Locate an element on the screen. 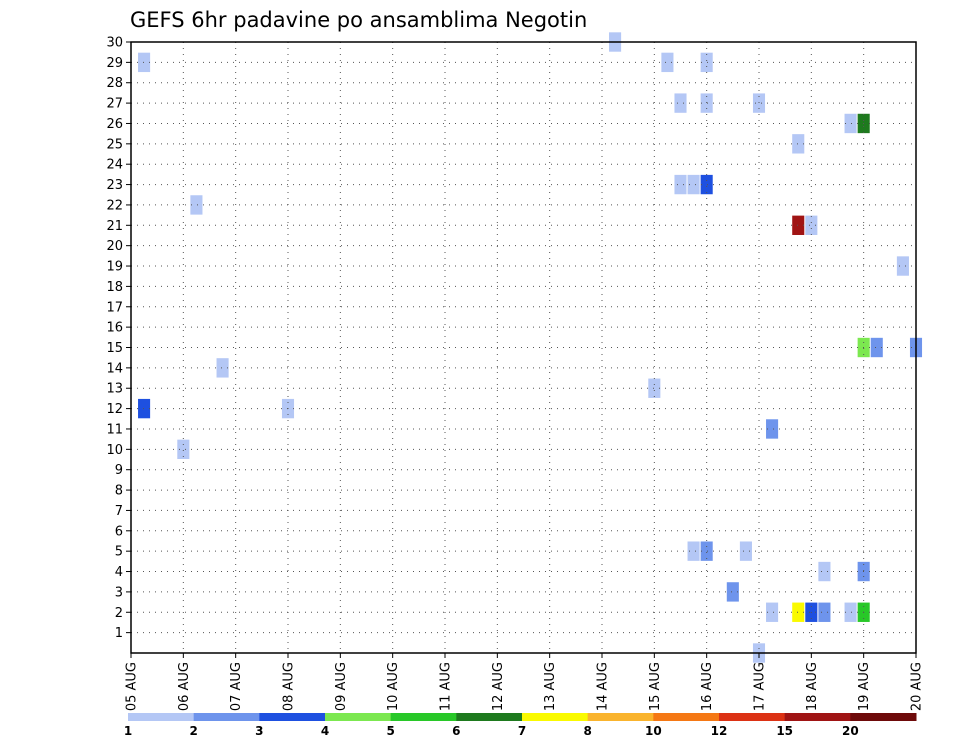 This screenshot has width=960, height=742. colorbar-label: 7 is located at coordinates (522, 731).